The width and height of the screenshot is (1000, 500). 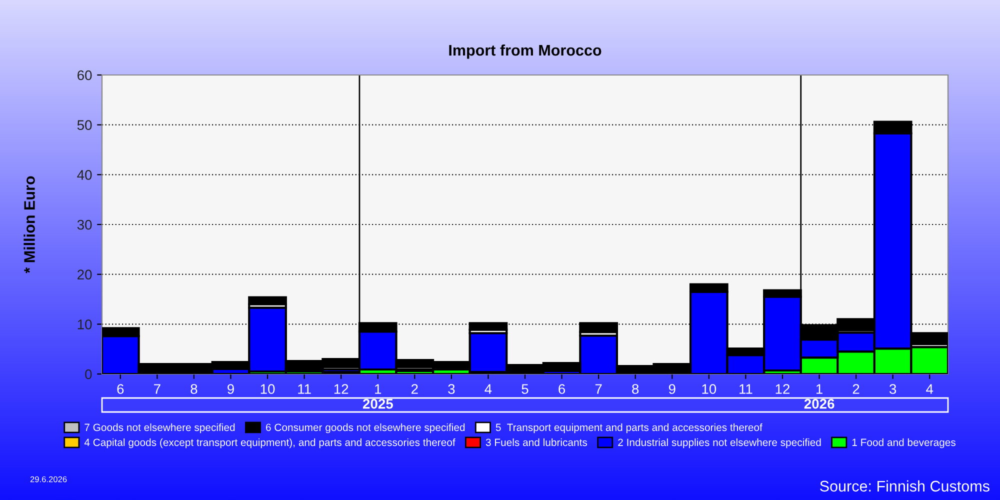 What do you see at coordinates (84, 175) in the screenshot?
I see `y-tick-label: 40` at bounding box center [84, 175].